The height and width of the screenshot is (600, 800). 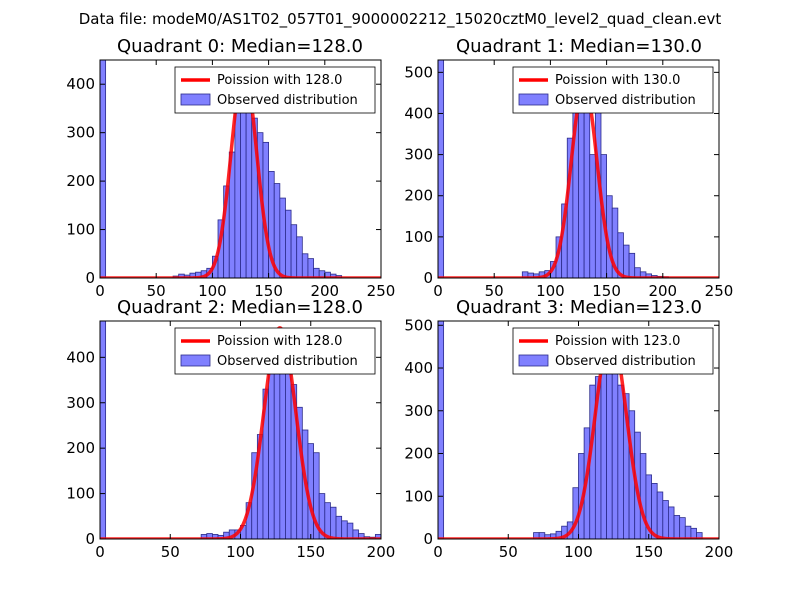 What do you see at coordinates (613, 90) in the screenshot?
I see `legend: Poission with 130.0 Observed distribution` at bounding box center [613, 90].